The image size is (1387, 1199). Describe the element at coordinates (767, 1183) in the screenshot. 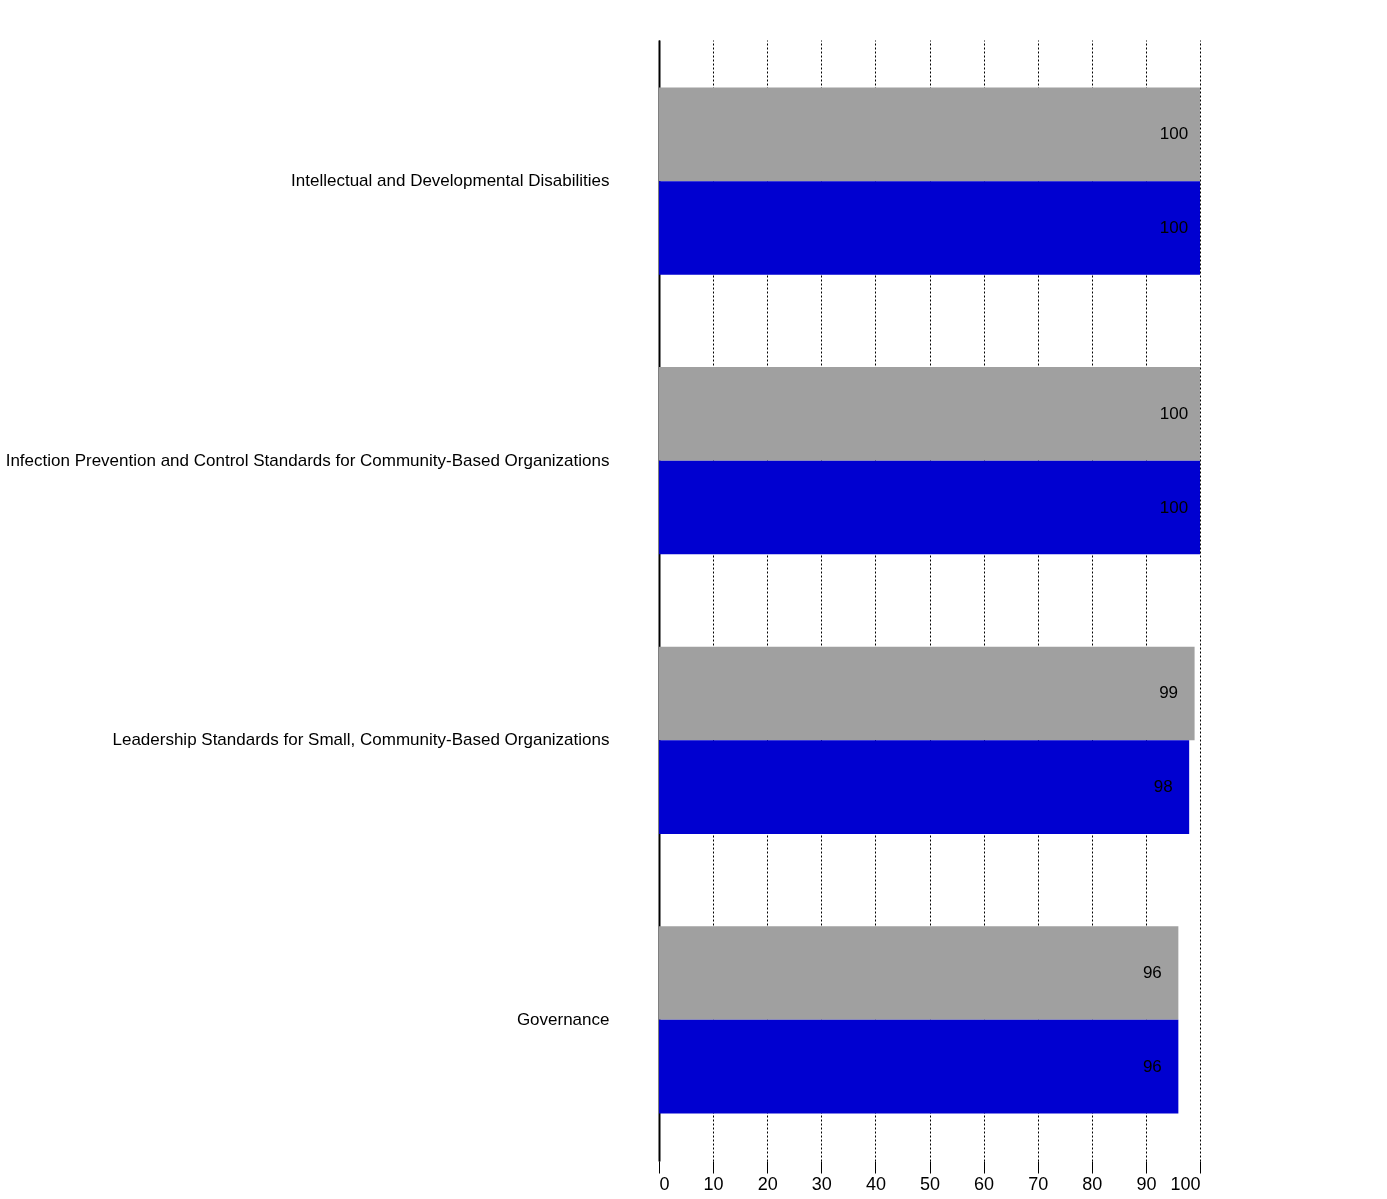

I see `x-tick-label: 20` at that location.